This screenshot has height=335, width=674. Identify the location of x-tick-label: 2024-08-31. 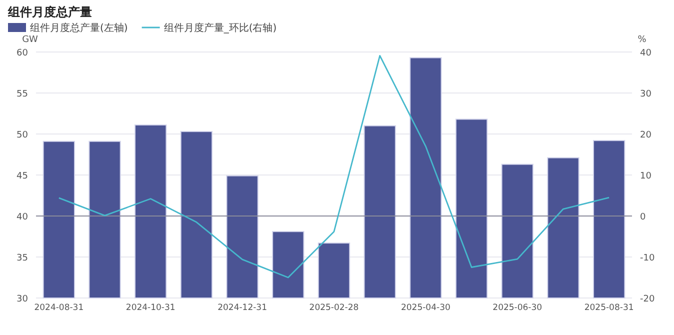
(59, 308).